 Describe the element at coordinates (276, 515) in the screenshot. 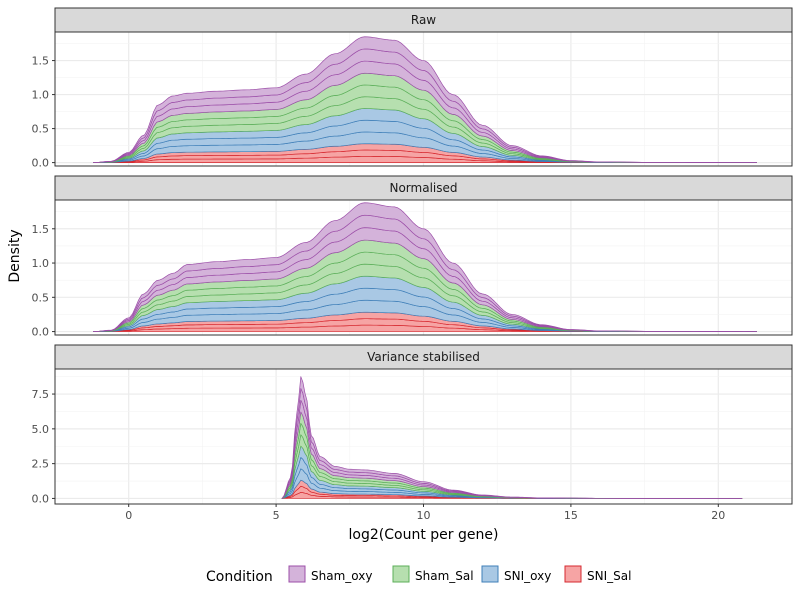

I see `x-tick-label: 5` at that location.